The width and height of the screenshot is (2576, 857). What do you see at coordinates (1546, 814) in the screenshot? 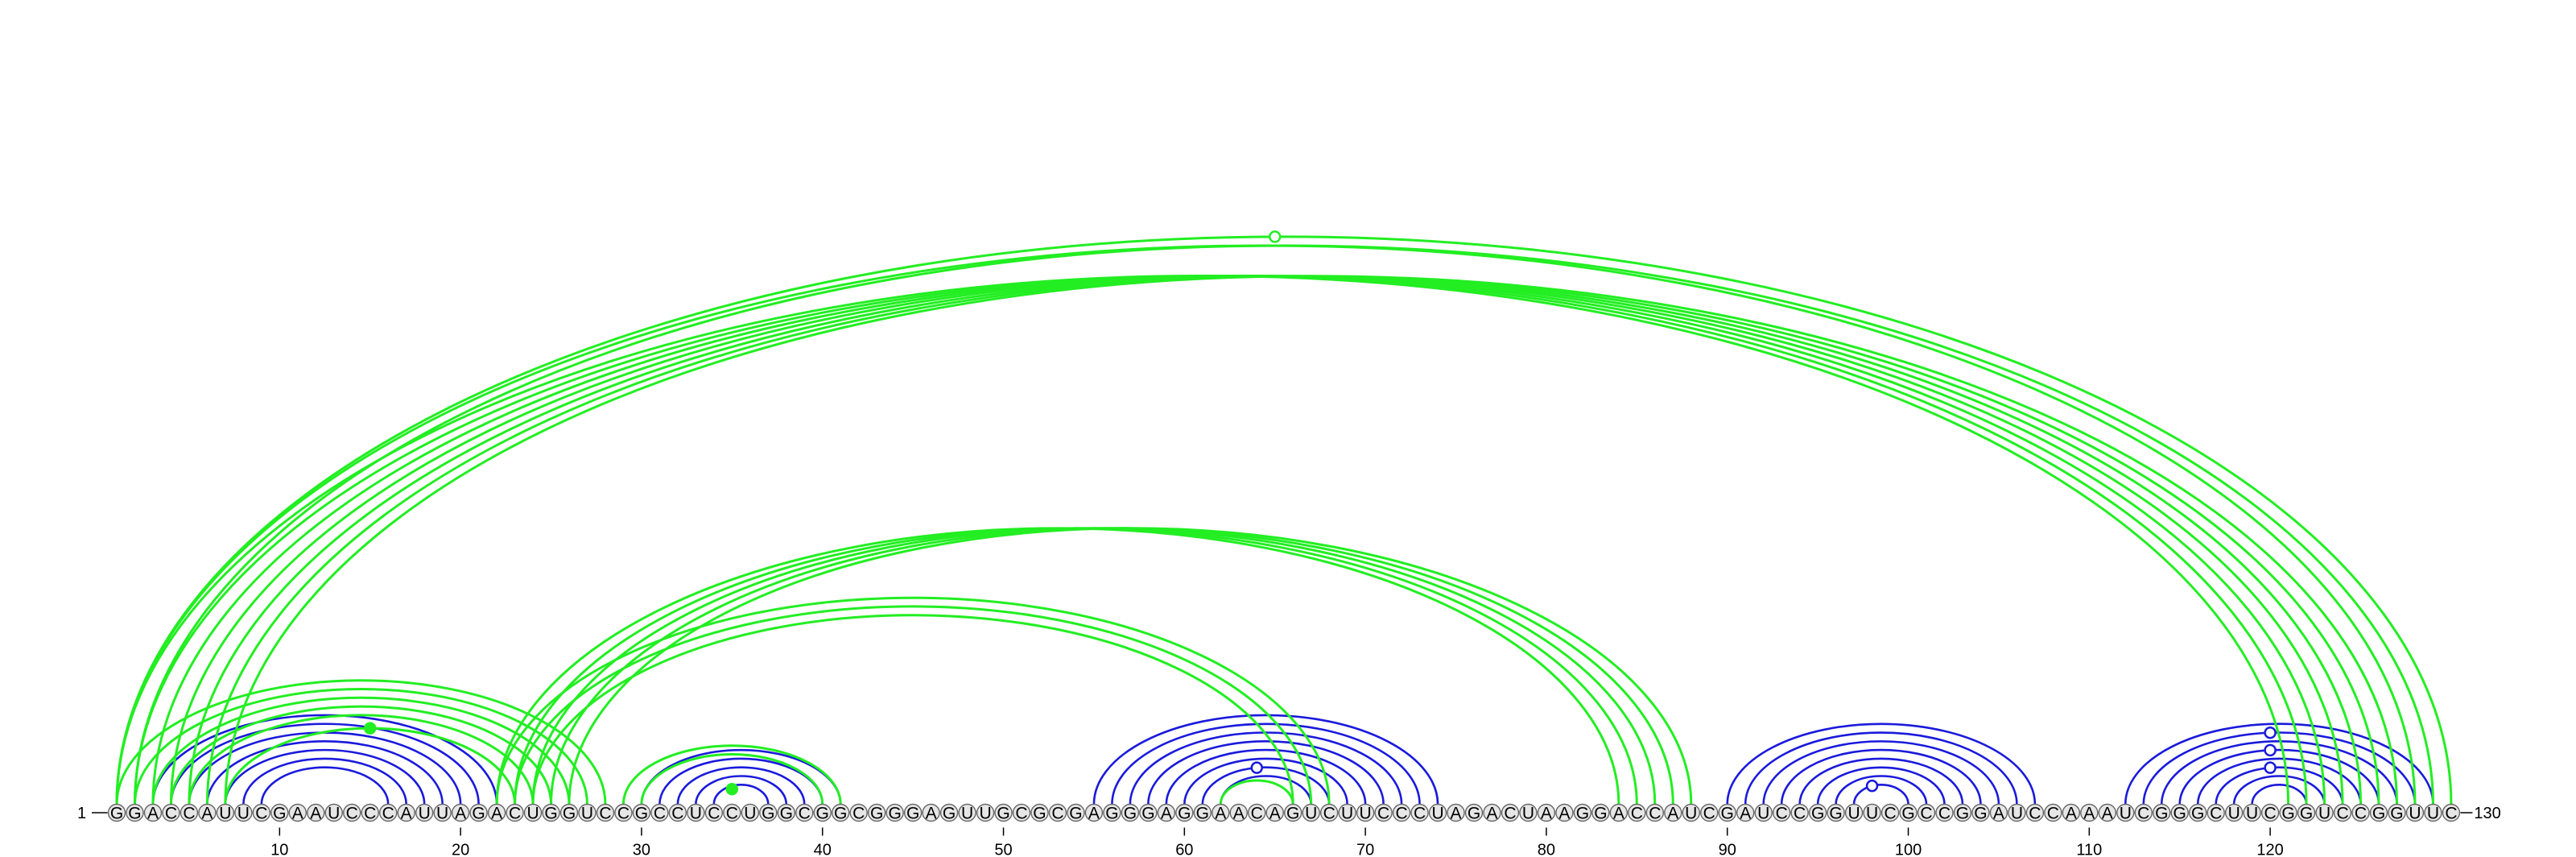
I see `nucleotide-80: A` at bounding box center [1546, 814].